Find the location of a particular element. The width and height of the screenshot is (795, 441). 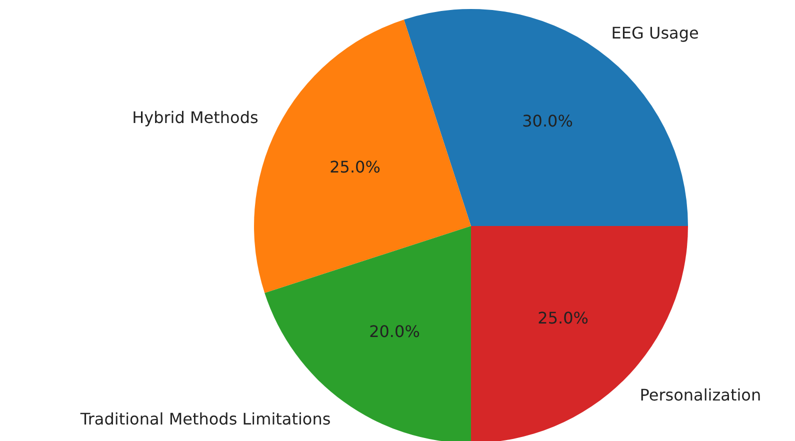

slice-label: Personalization is located at coordinates (701, 394).